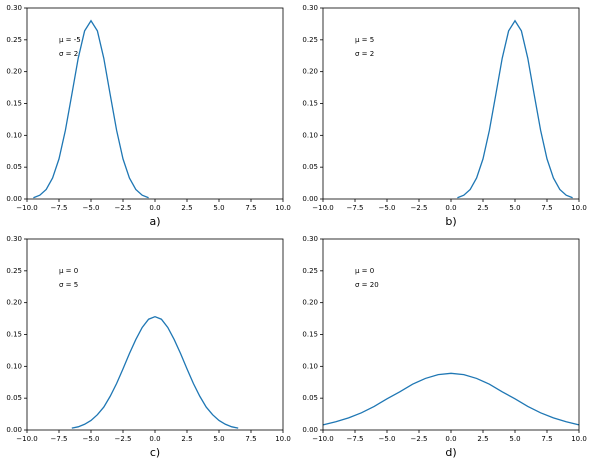 Image resolution: width=600 pixels, height=473 pixels. Describe the element at coordinates (155, 452) in the screenshot. I see `panel-label: c)` at that location.